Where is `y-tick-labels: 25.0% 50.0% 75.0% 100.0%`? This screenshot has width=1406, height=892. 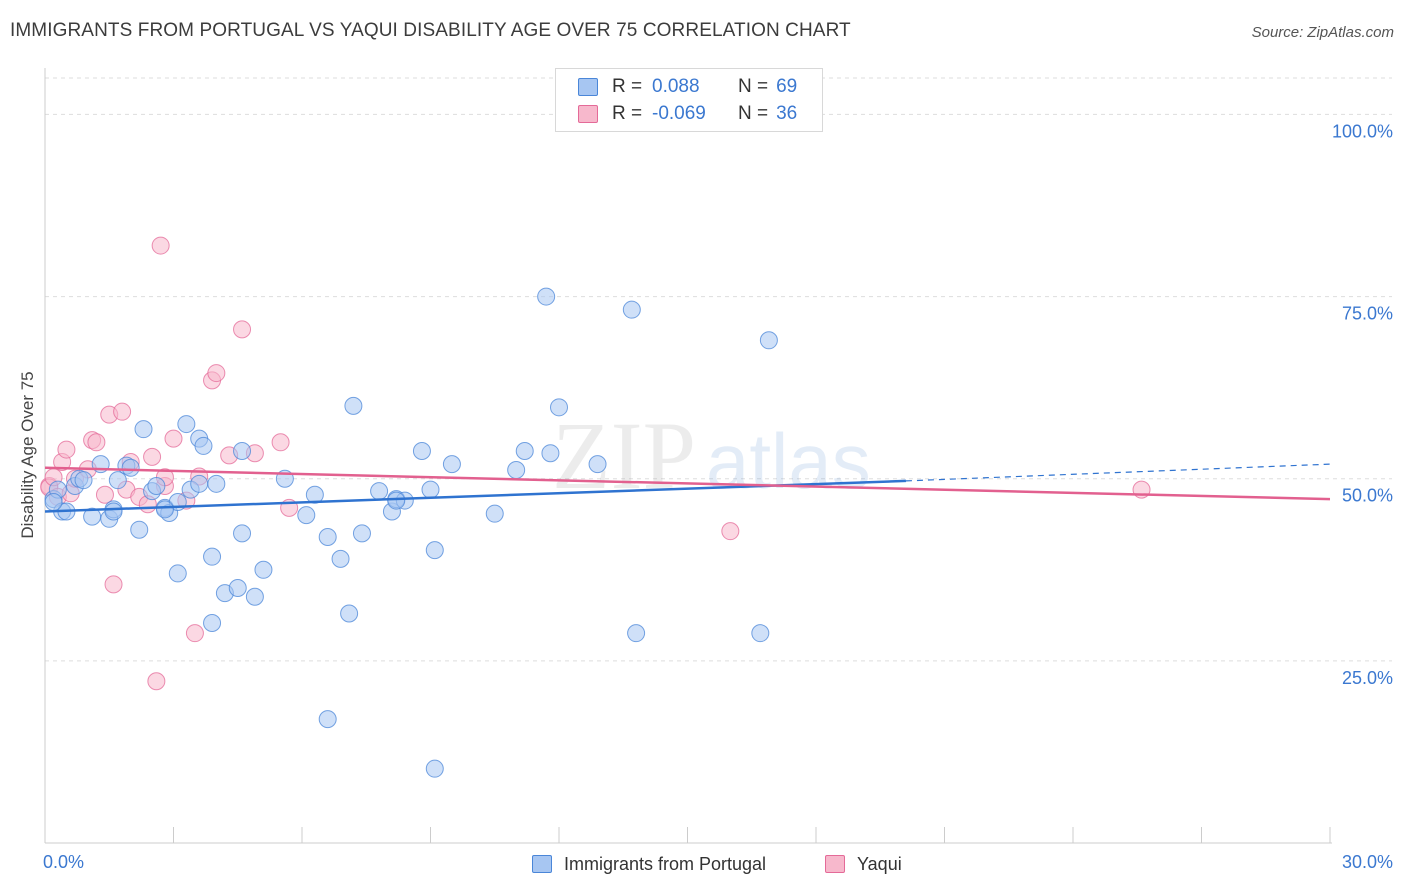
y-tick-labels: 25.0% 50.0% 75.0% 100.0% is located at coordinates (1362, 404).